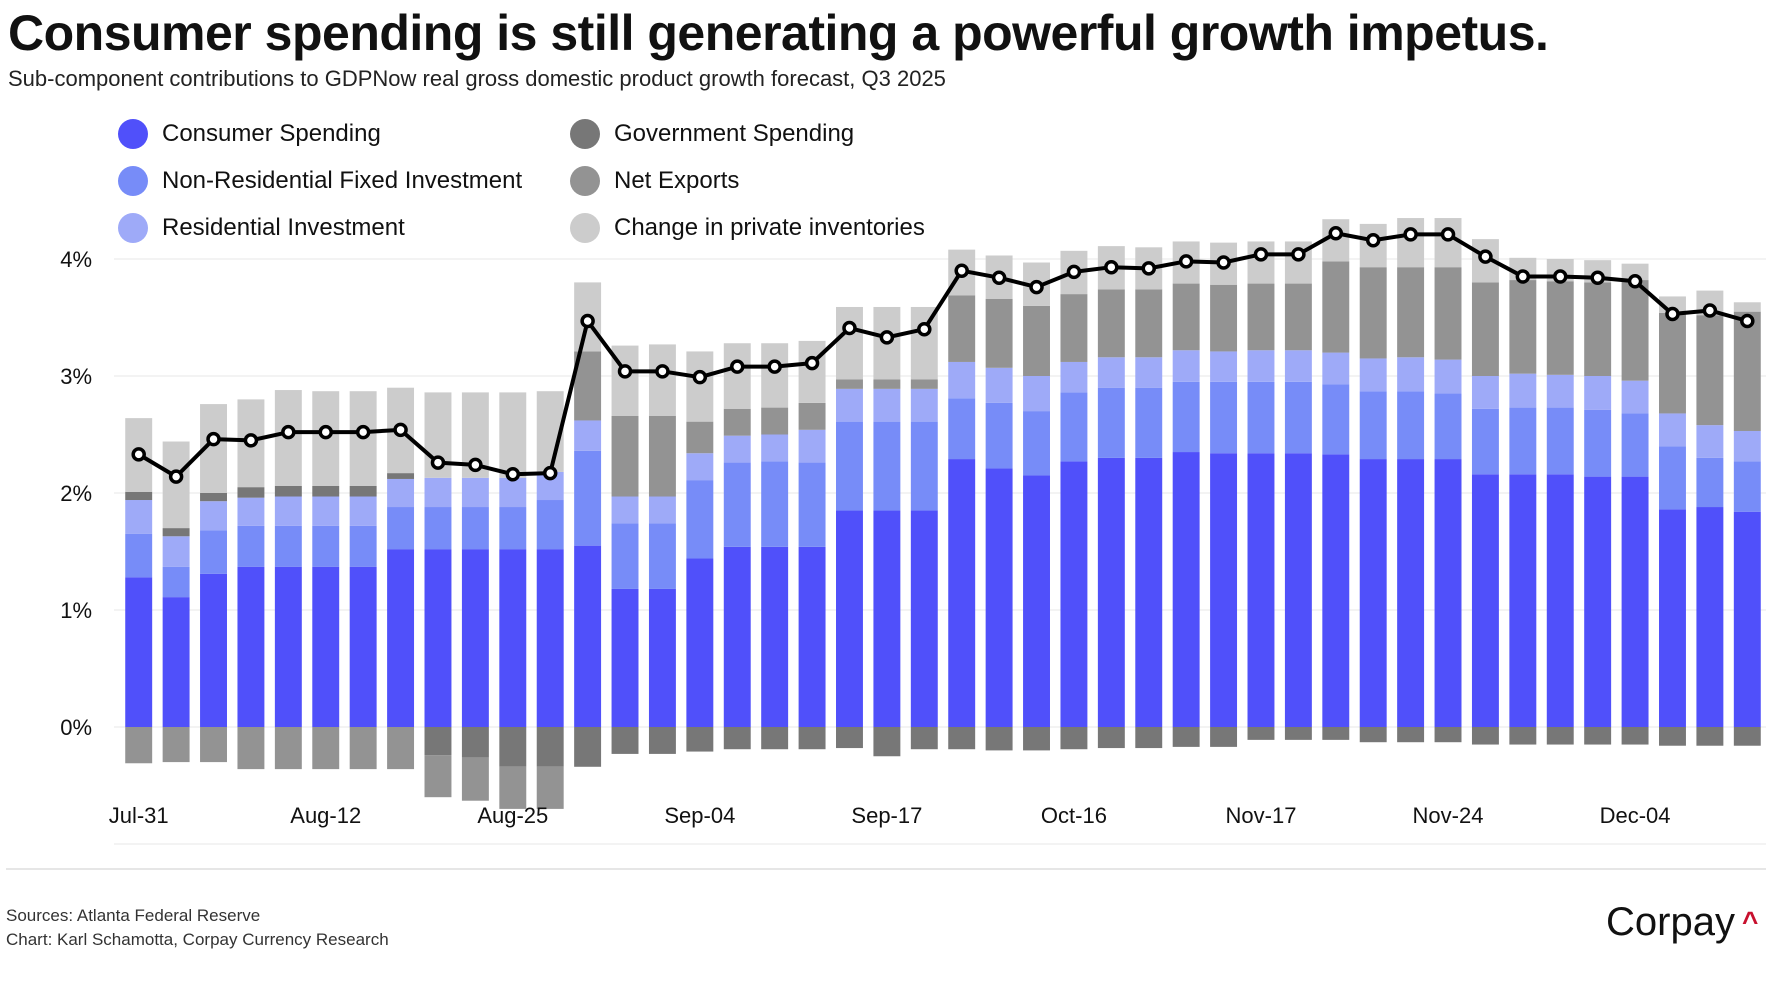  What do you see at coordinates (1670, 922) in the screenshot?
I see `corpay-logo: Corpay` at bounding box center [1670, 922].